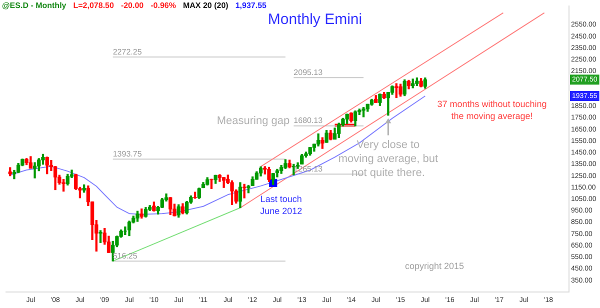  Describe the element at coordinates (492, 109) in the screenshot. I see `annotation: 37 months without touching the moving average!` at that location.